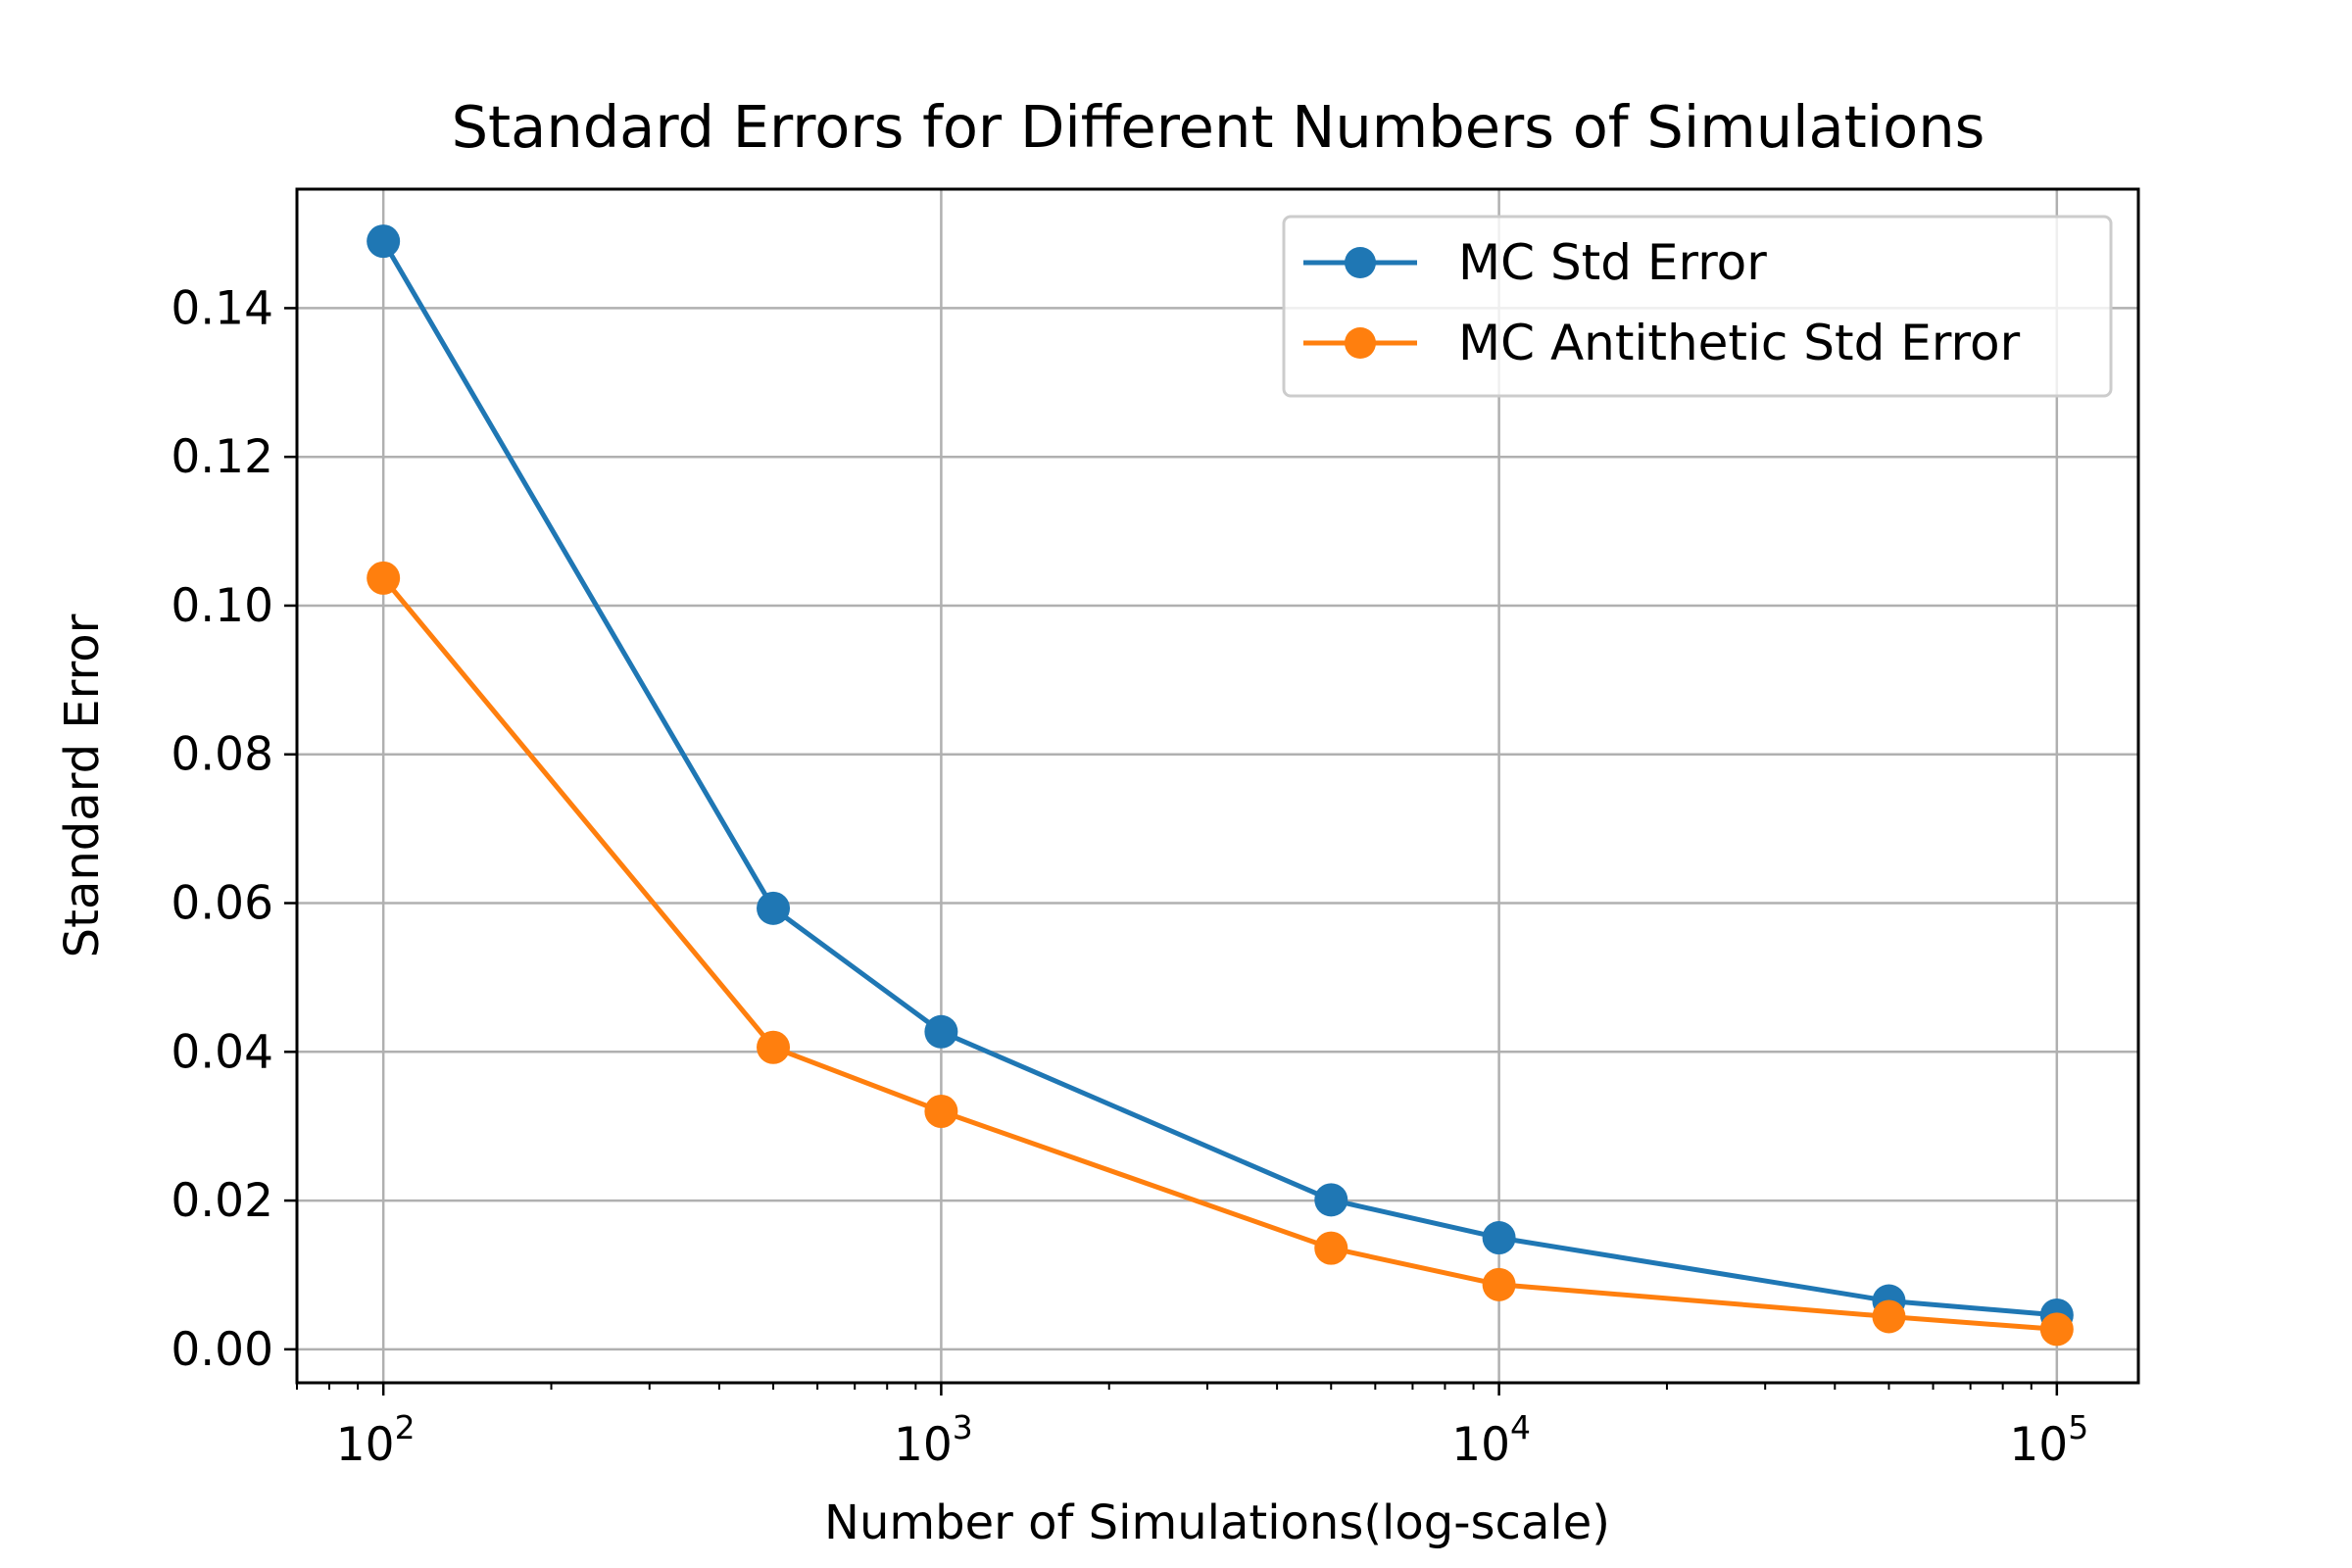 This screenshot has height=1568, width=2352. I want to click on y-axis-ticks: 0.00 0.02 0.04 0.06 0.08 0.10 0.12 0.14, so click(234, 829).